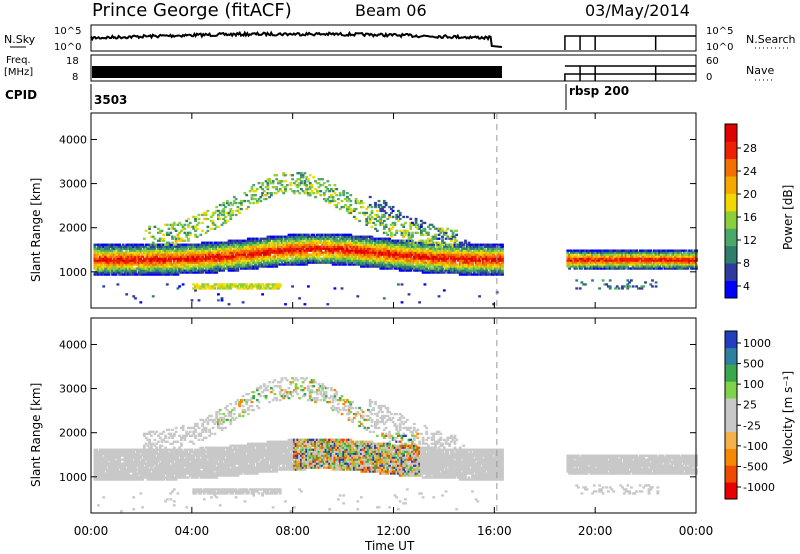 The height and width of the screenshot is (554, 800). I want to click on cpid-value-2: rbsp, so click(584, 91).